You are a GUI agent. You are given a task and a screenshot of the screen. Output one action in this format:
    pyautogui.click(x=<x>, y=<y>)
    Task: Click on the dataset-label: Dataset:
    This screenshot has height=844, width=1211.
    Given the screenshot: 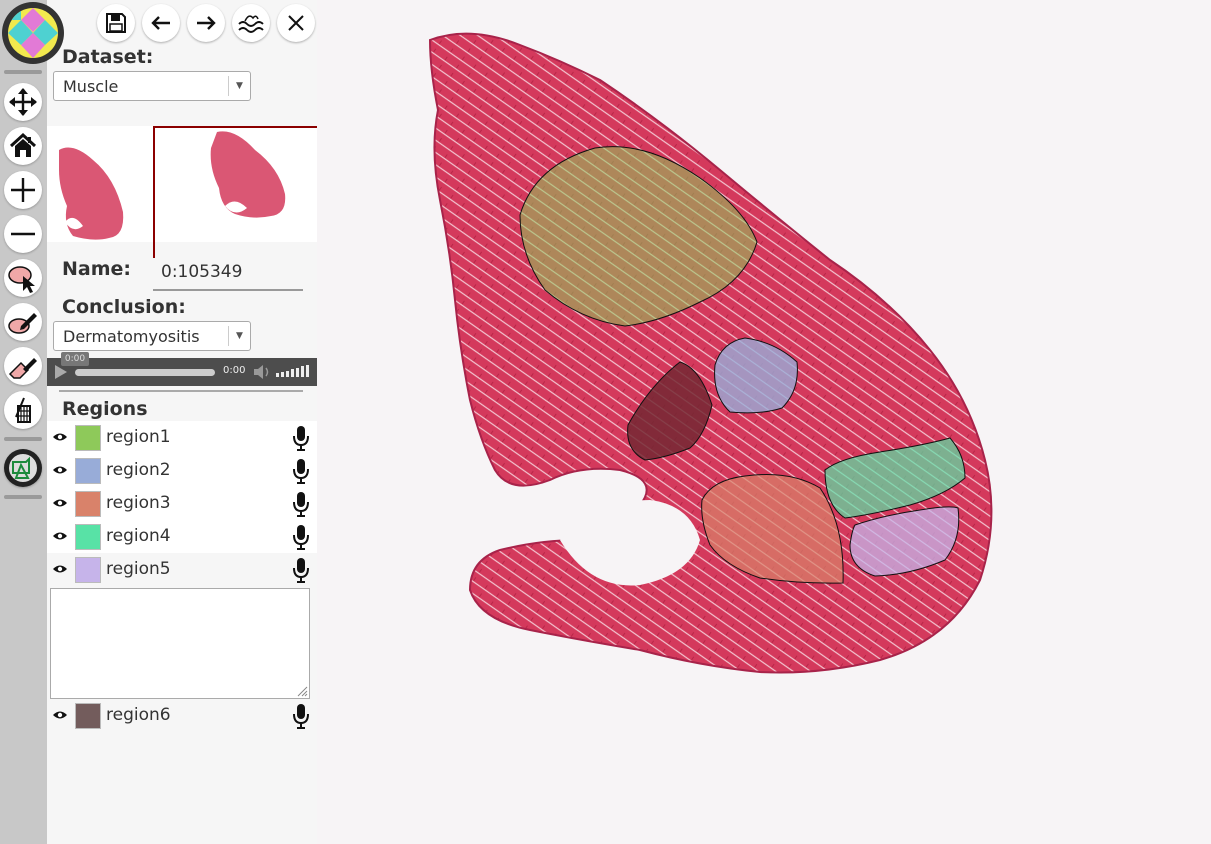 What is the action you would take?
    pyautogui.click(x=108, y=57)
    